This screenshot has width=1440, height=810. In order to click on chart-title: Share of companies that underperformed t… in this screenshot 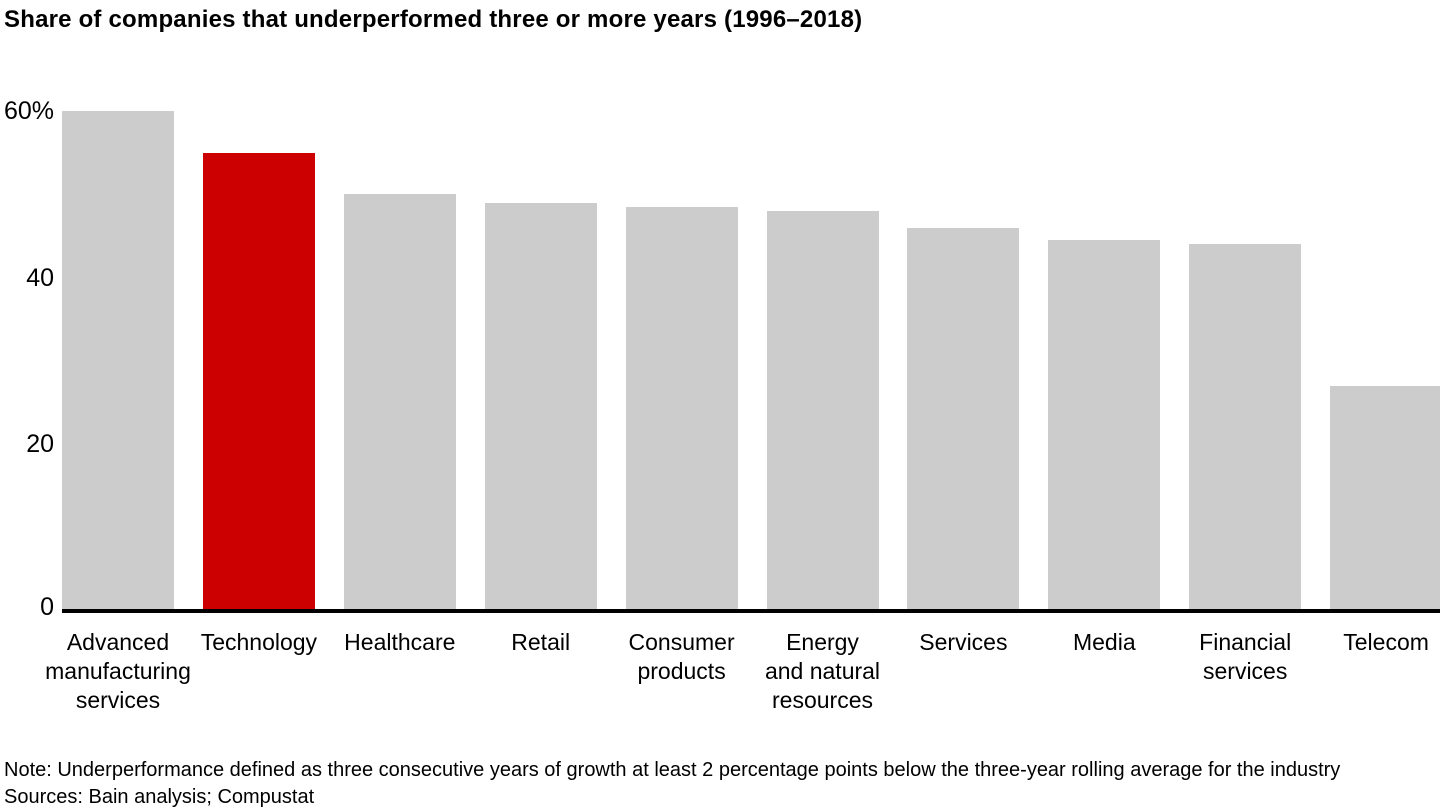, I will do `click(433, 19)`.